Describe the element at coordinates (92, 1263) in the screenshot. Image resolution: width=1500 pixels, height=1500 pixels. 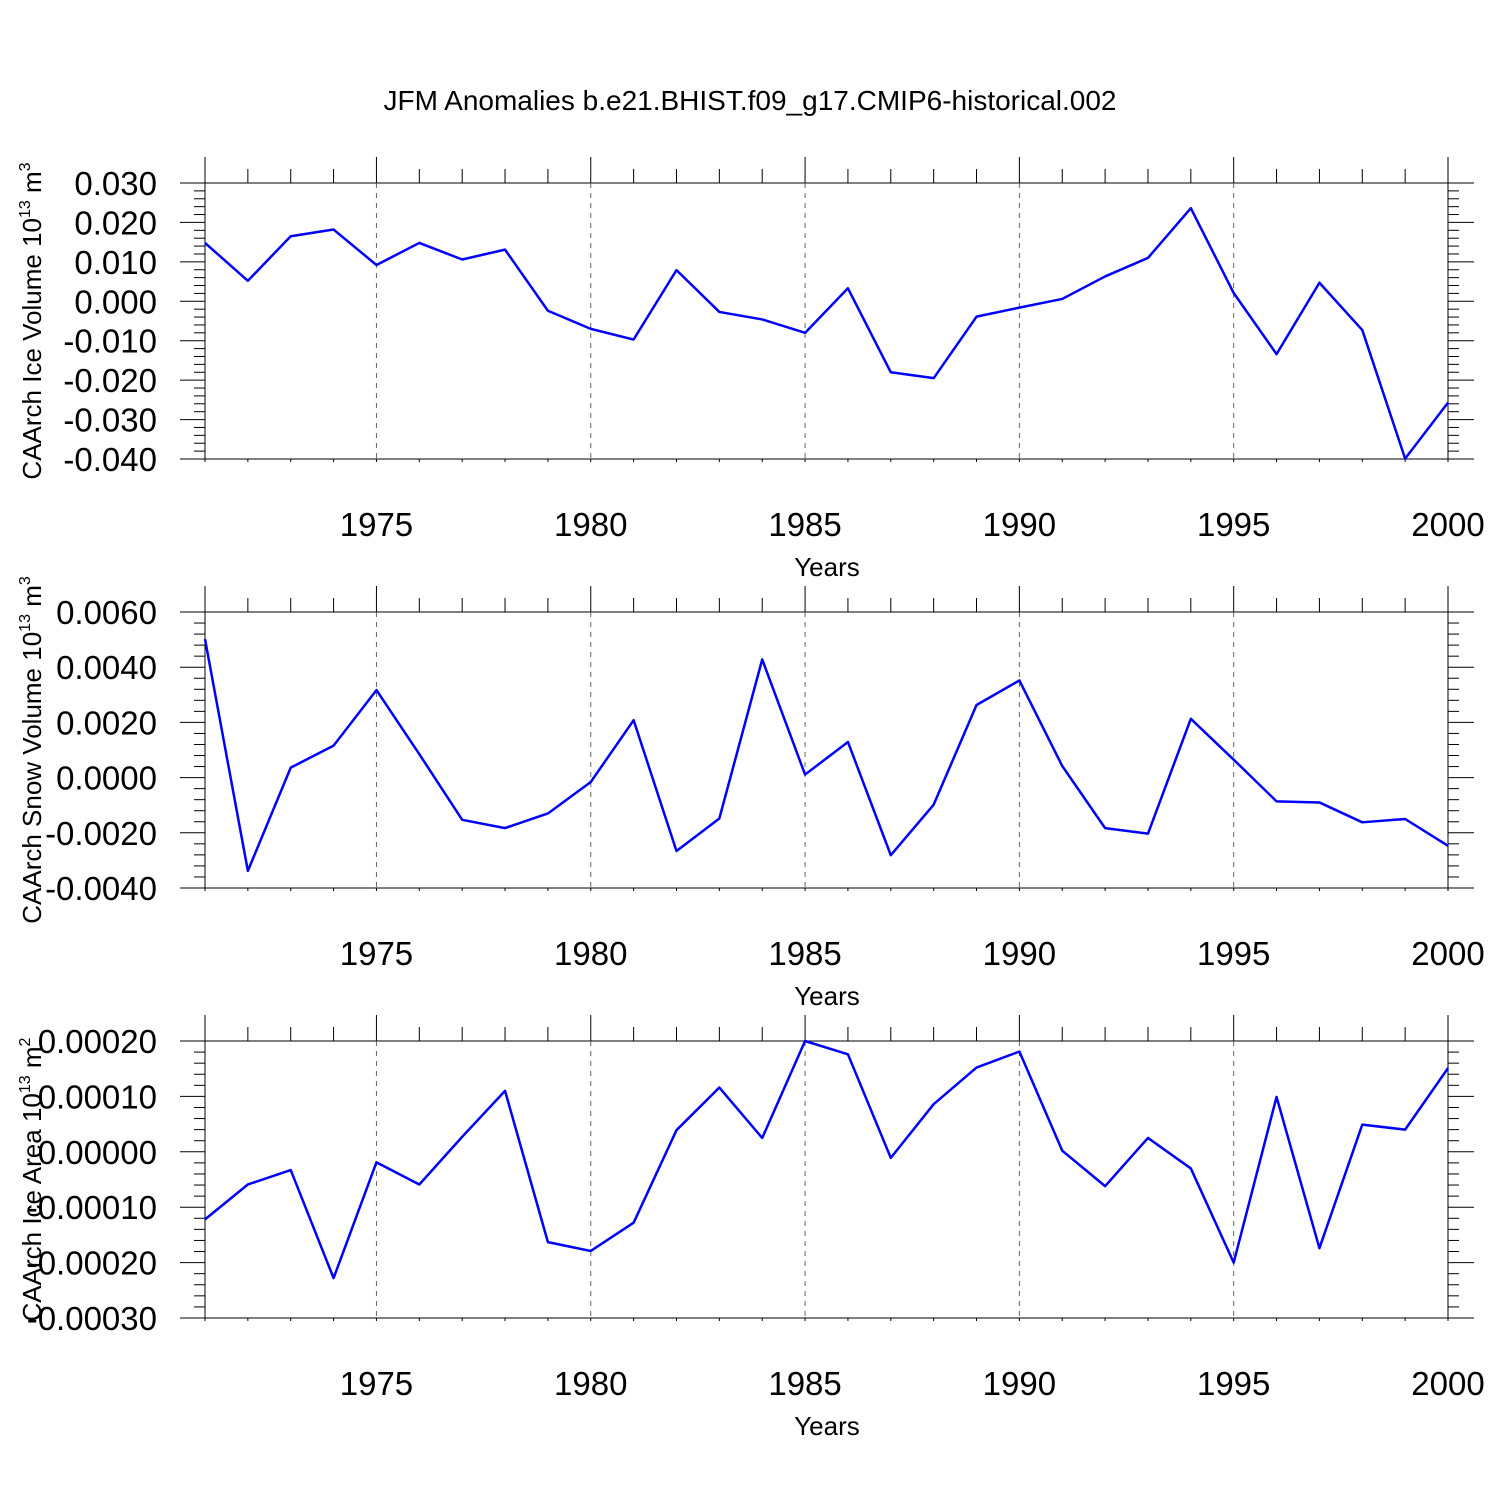
I see `y-tick-label: -0.00020` at that location.